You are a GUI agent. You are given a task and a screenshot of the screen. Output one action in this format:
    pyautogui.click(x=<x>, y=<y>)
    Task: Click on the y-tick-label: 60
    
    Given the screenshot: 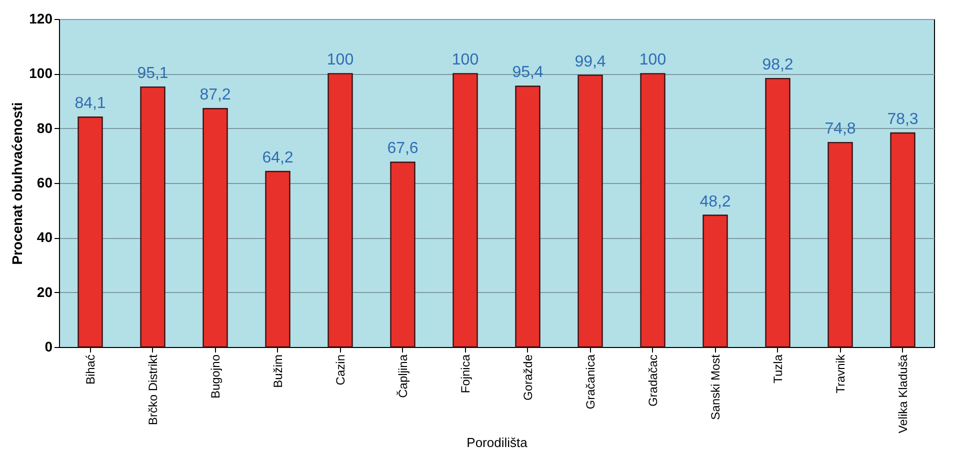 What is the action you would take?
    pyautogui.click(x=44, y=182)
    